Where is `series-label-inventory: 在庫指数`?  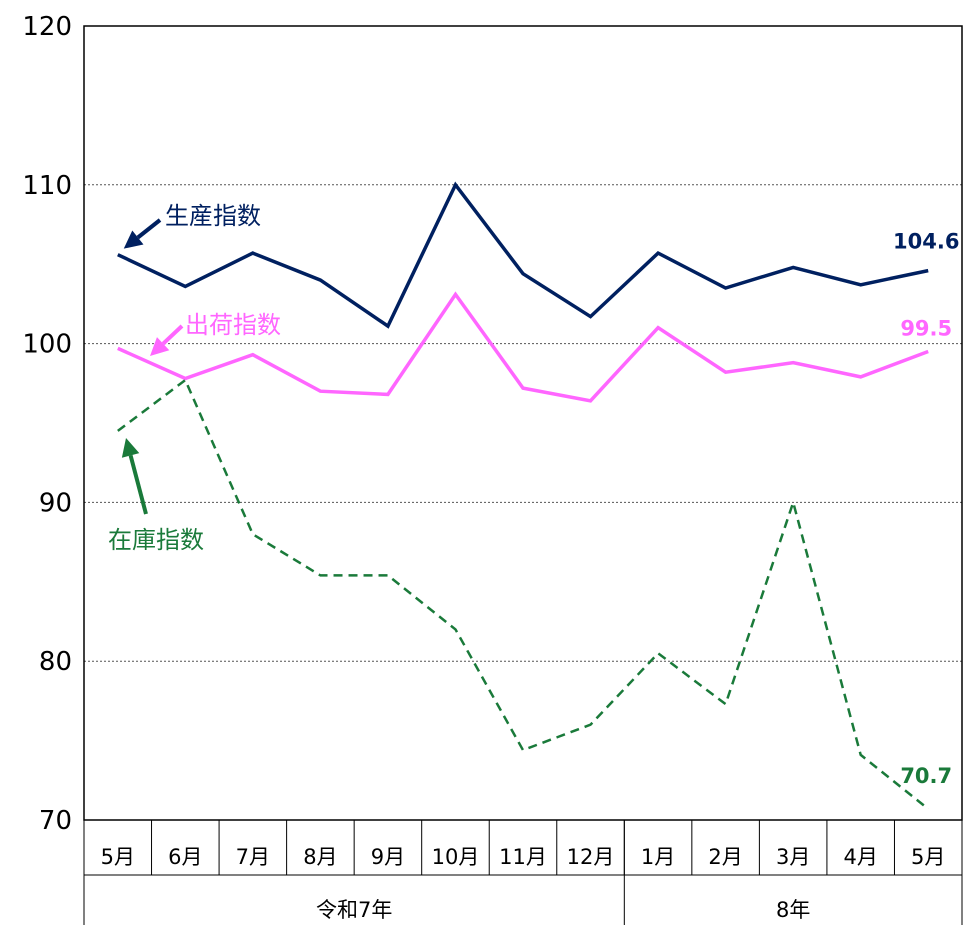
series-label-inventory: 在庫指数 is located at coordinates (156, 540).